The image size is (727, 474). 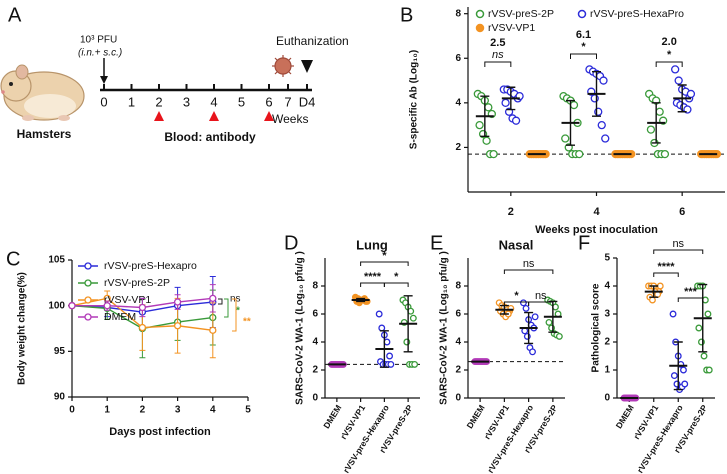 I want to click on route: (i.n.+ s.c.), so click(x=100, y=53).